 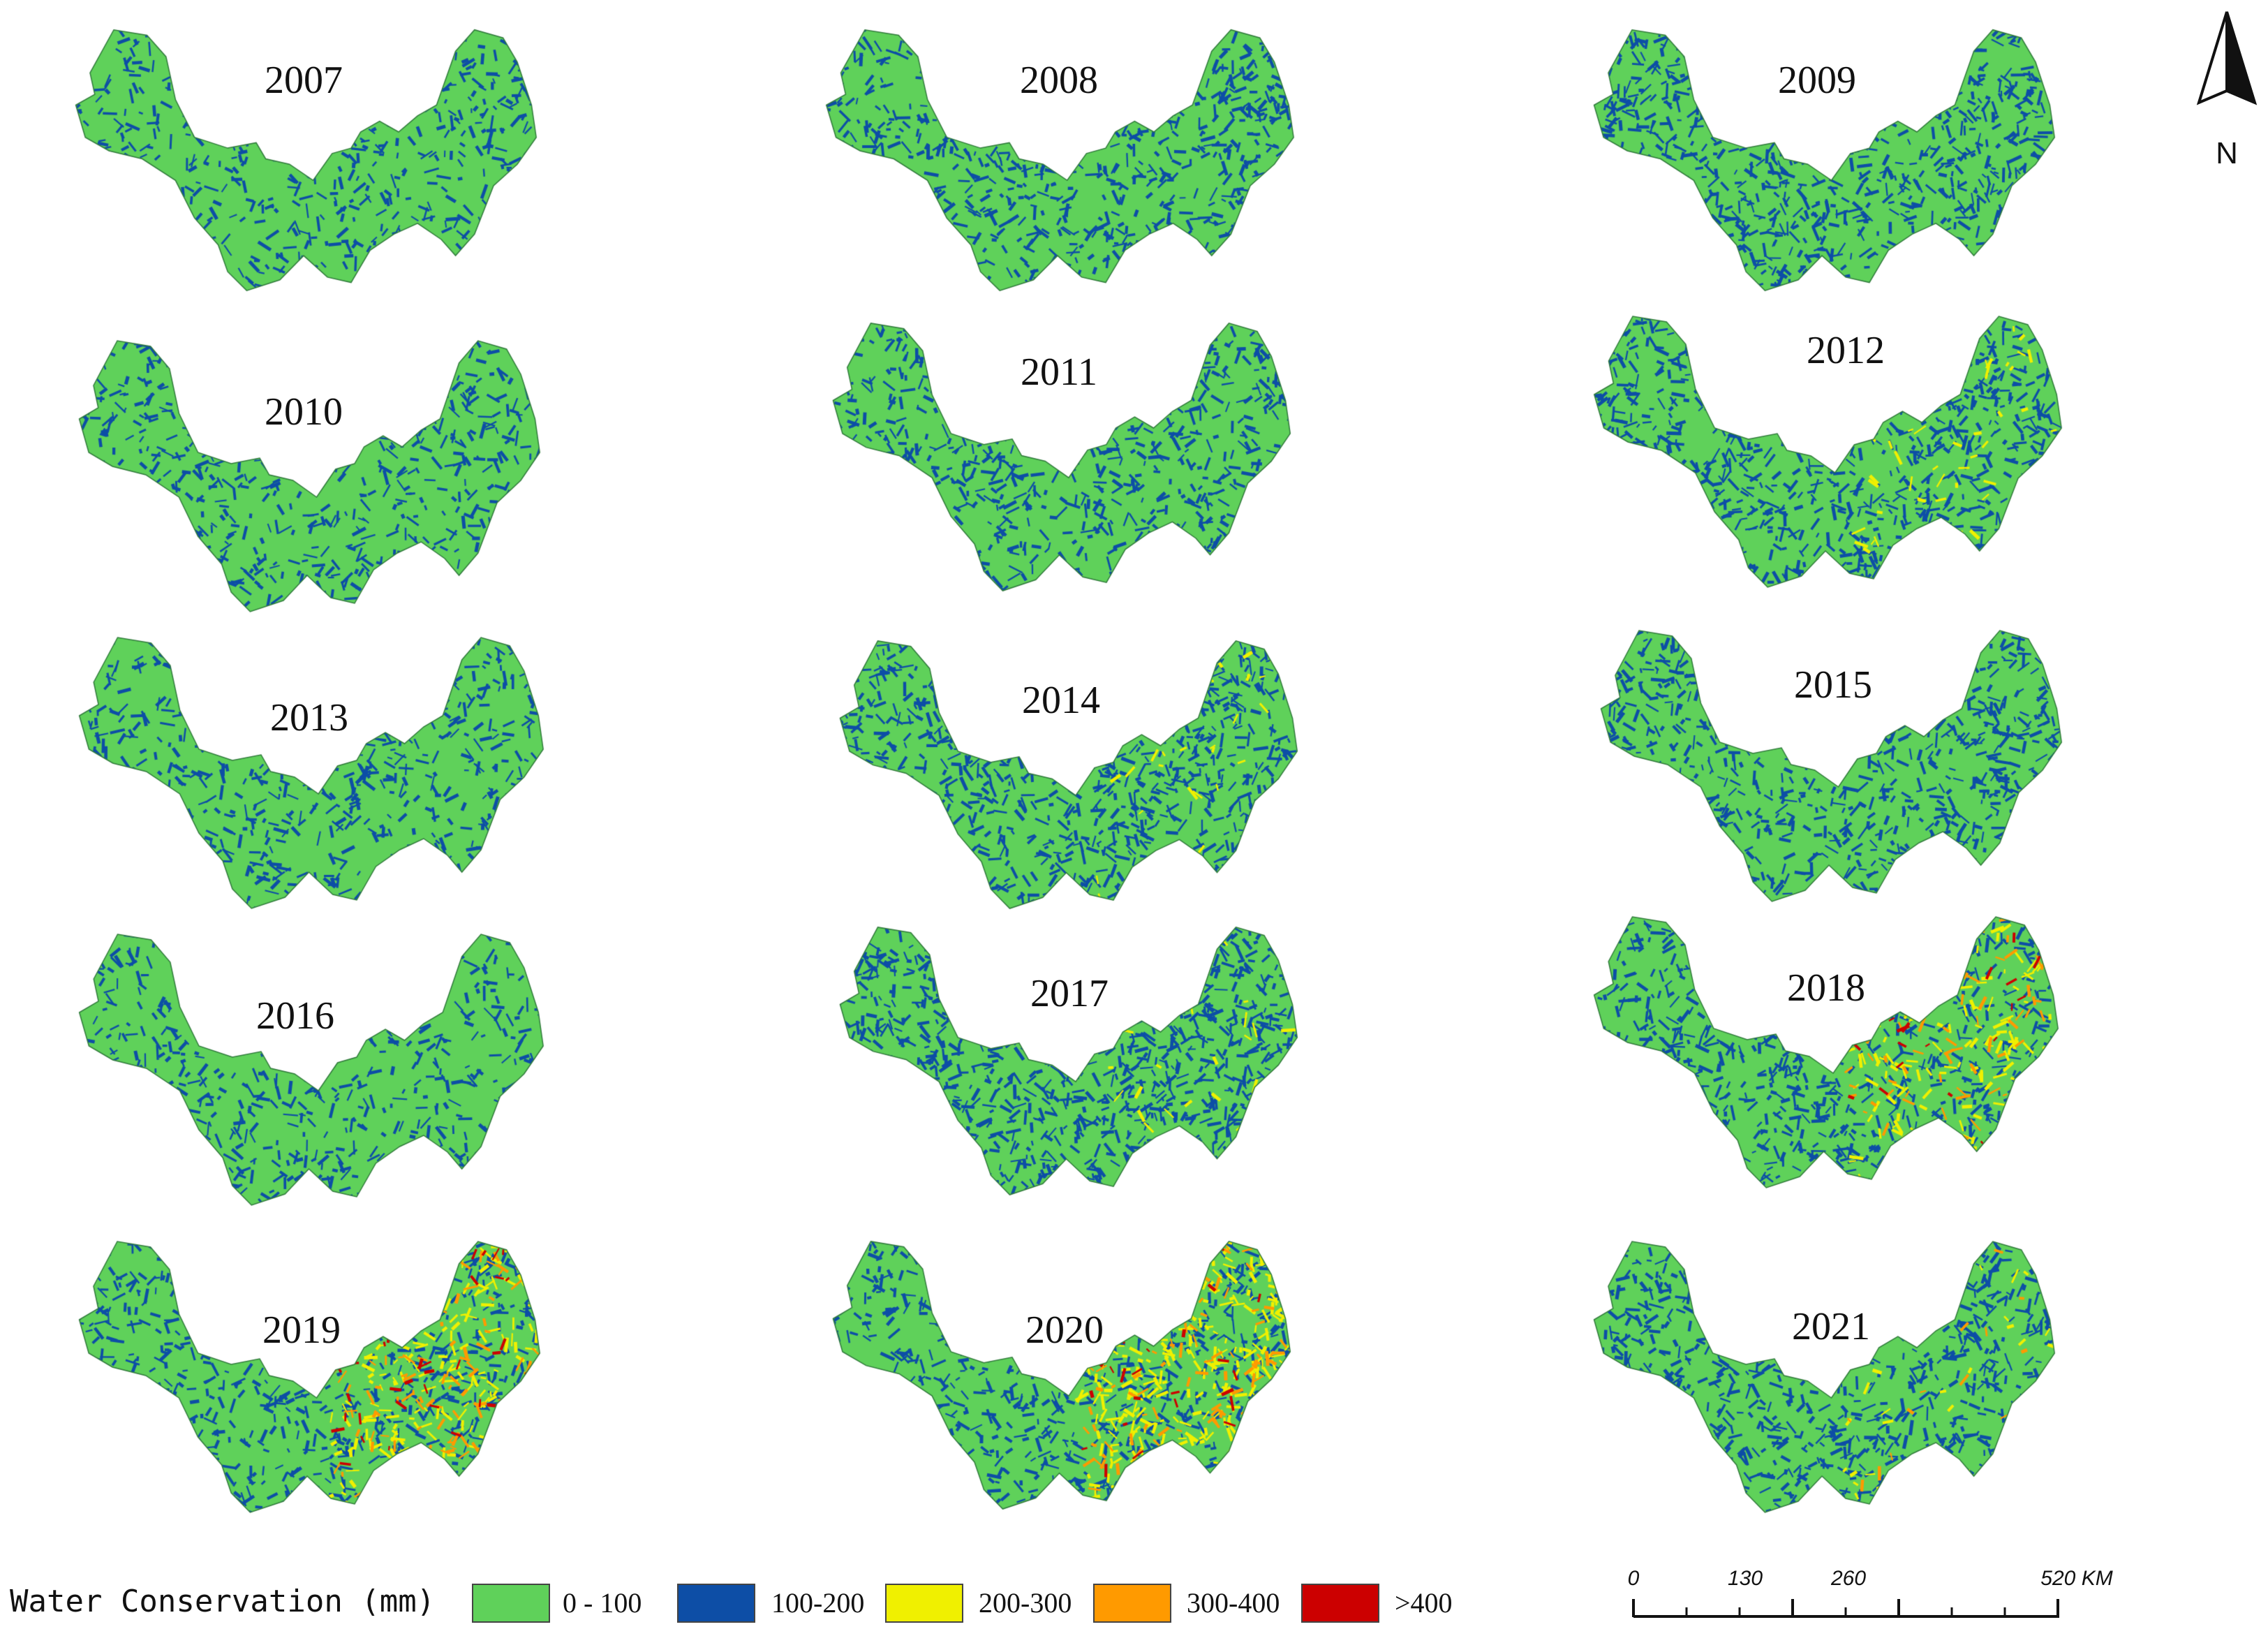 What do you see at coordinates (1059, 372) in the screenshot?
I see `map-year-label-2011: 2011` at bounding box center [1059, 372].